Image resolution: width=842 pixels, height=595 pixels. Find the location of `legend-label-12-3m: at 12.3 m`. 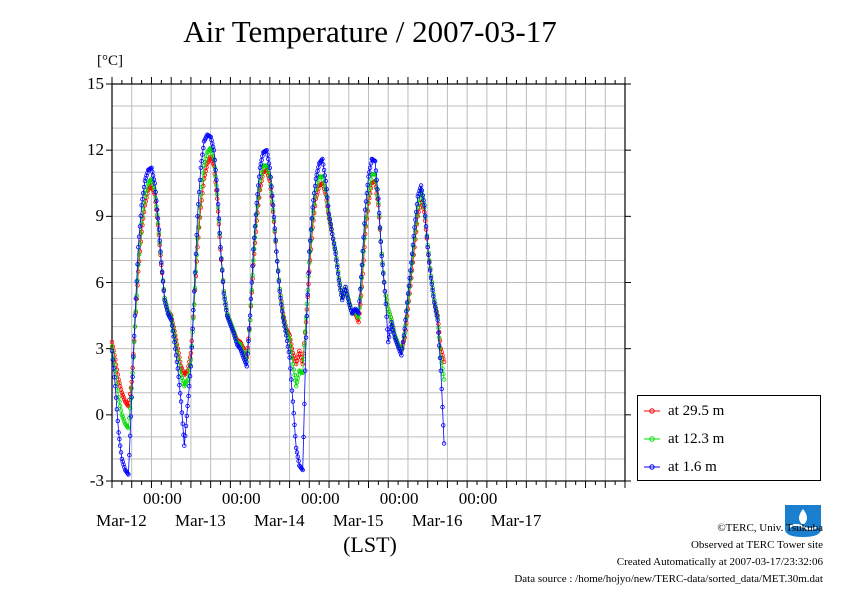

legend-label-12-3m: at 12.3 m is located at coordinates (696, 438).